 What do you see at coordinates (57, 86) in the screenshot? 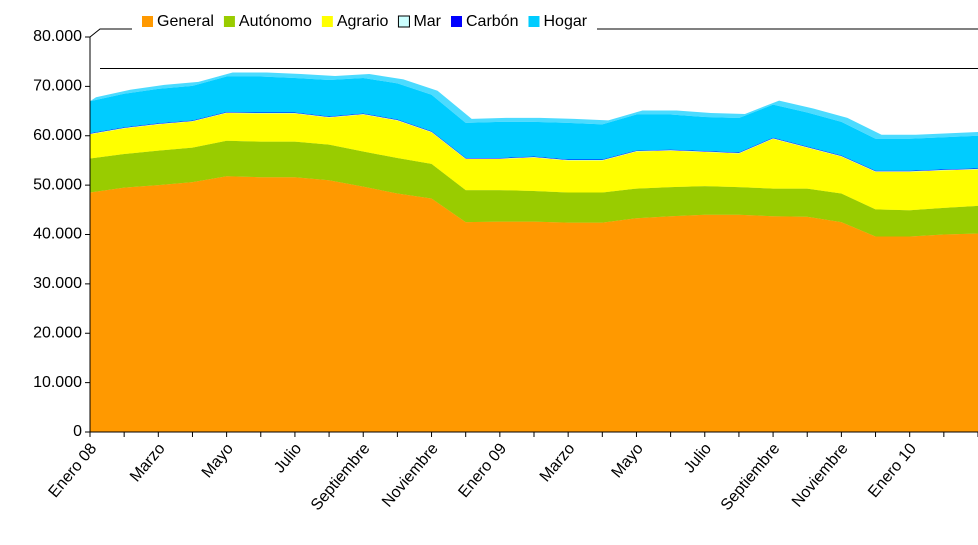
I see `y-tick-label: 70.000` at bounding box center [57, 86].